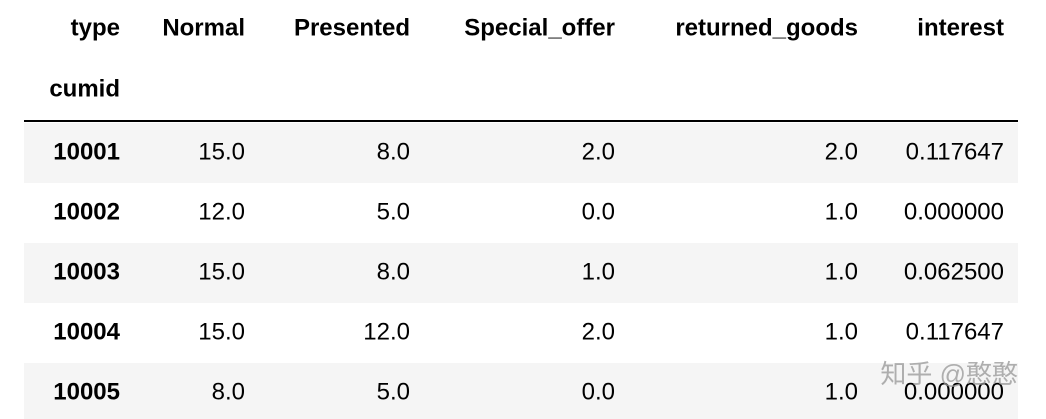 The width and height of the screenshot is (1046, 419). Describe the element at coordinates (539, 27) in the screenshot. I see `column-header: Special_offer` at that location.